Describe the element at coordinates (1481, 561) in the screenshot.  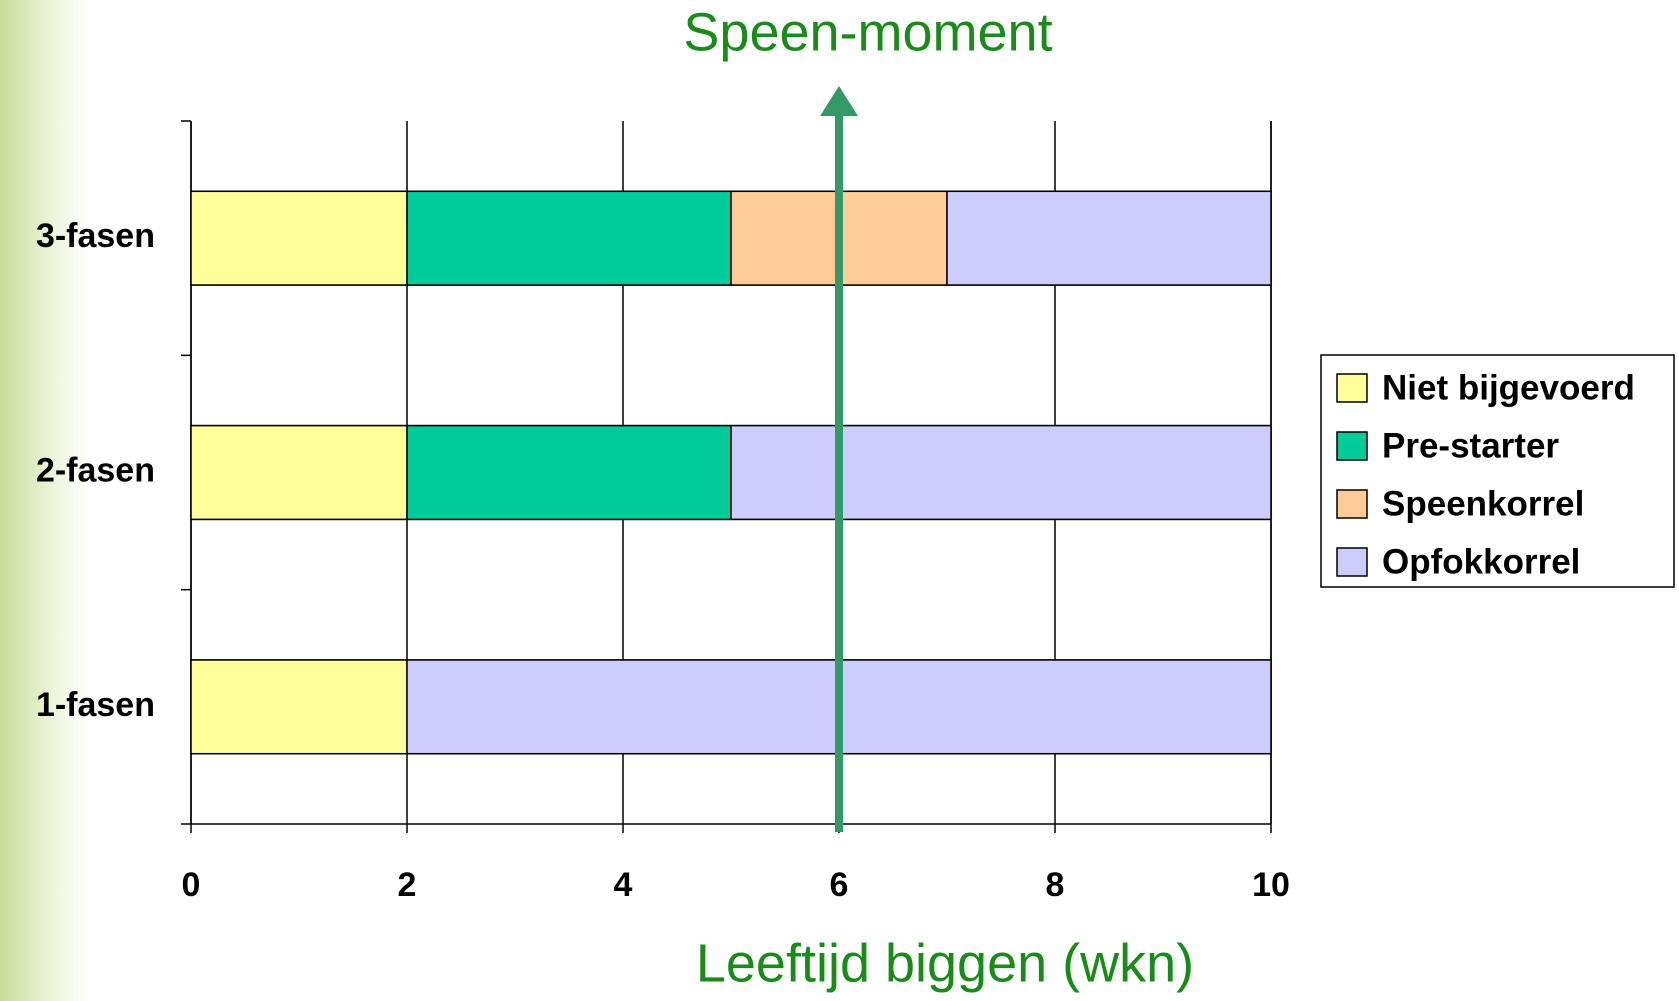
I see `legend-label: Opfokkorrel` at that location.